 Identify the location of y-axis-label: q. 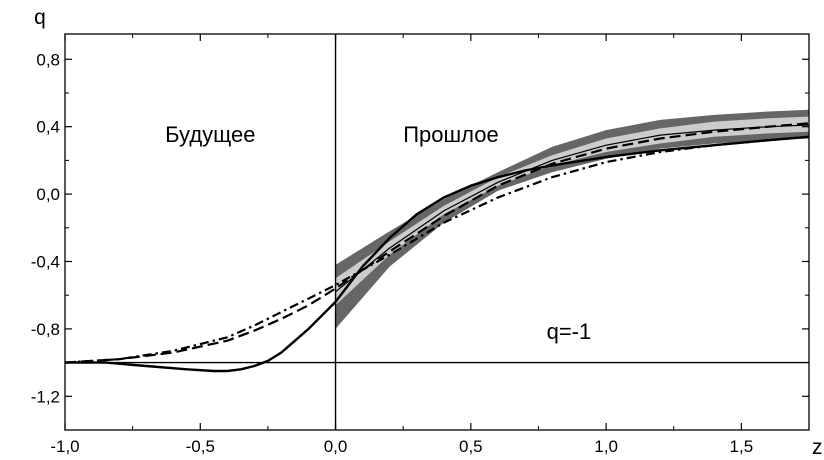
(40, 17).